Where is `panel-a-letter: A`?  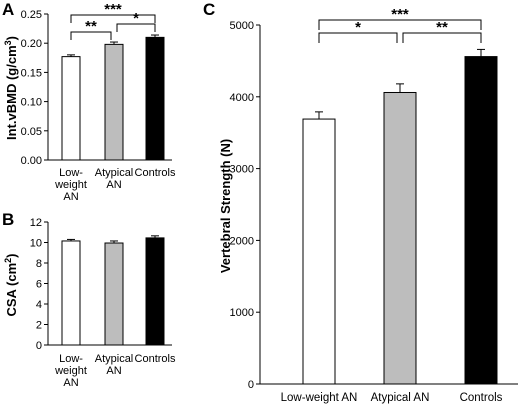
panel-a-letter: A is located at coordinates (8, 9).